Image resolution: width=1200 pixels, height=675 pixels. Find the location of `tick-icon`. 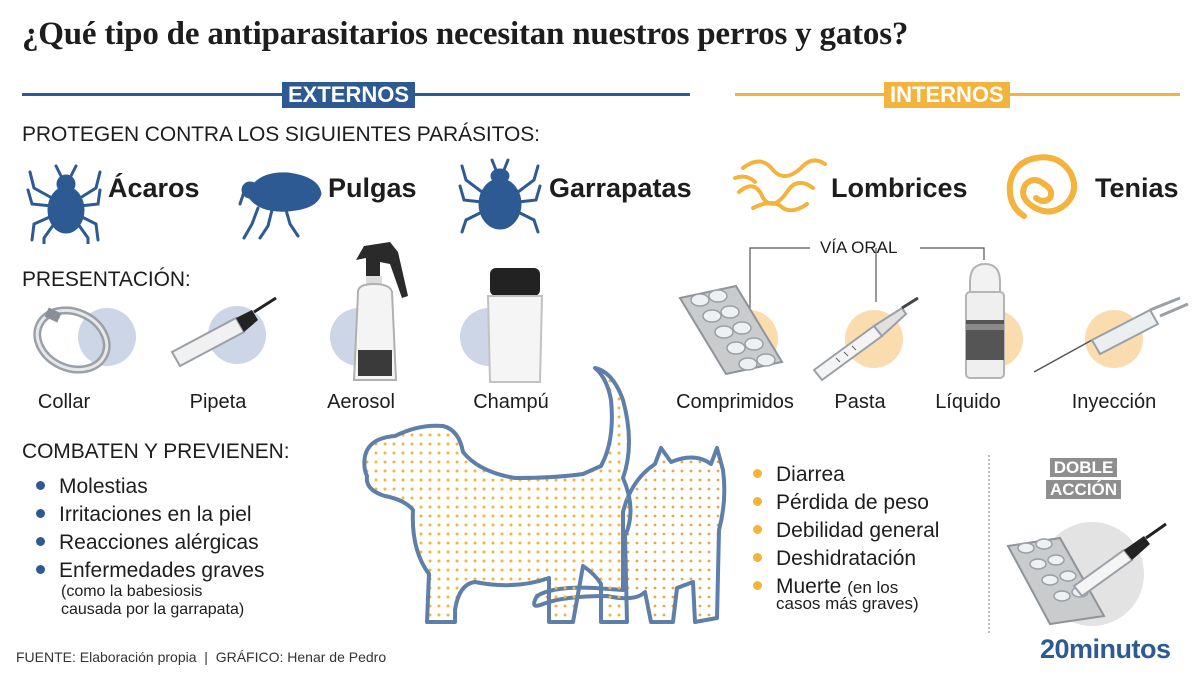

tick-icon is located at coordinates (500, 196).